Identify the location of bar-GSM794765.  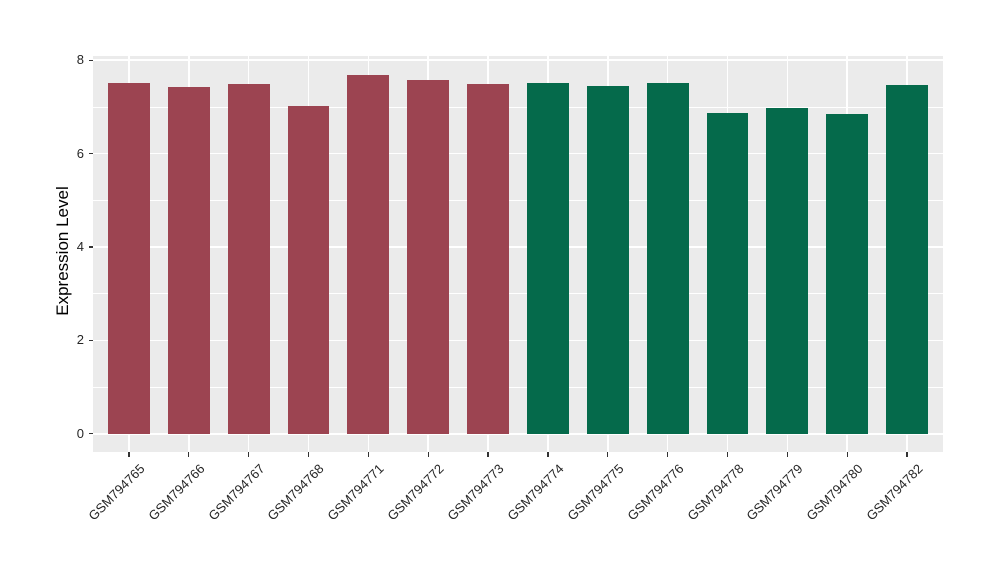
(128, 258).